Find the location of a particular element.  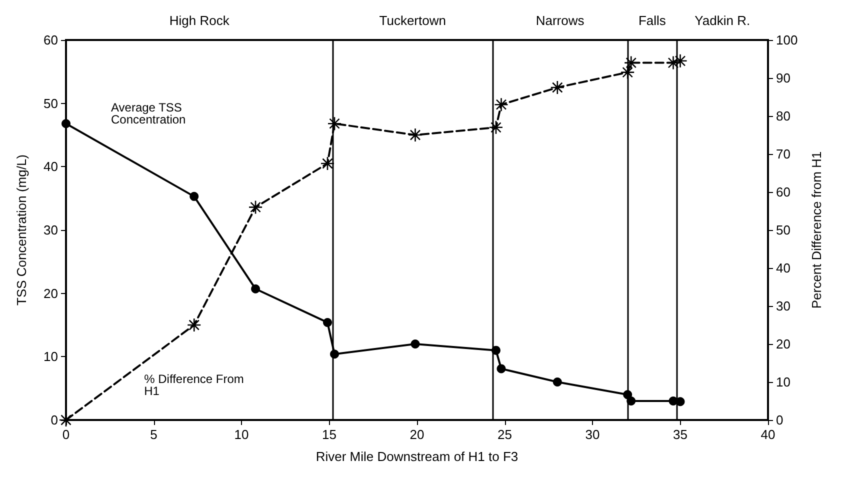

y2-tick-label: 10 is located at coordinates (783, 382).